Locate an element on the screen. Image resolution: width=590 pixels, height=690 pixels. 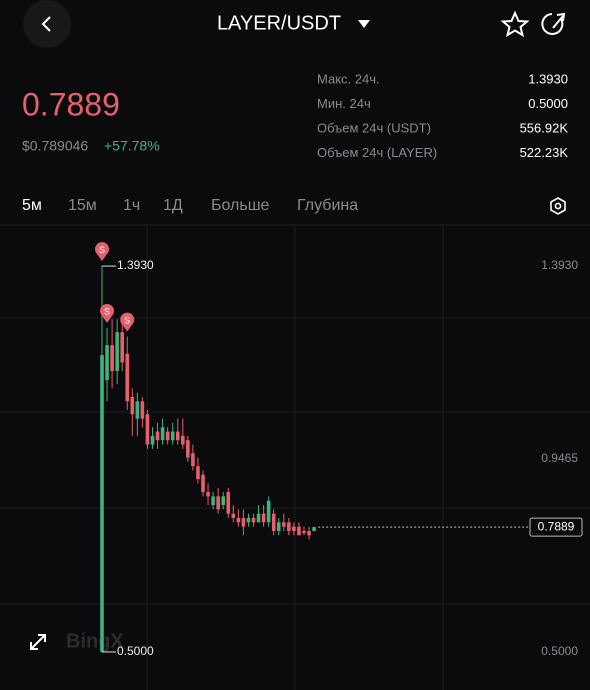
tab: 1ч is located at coordinates (131, 205).